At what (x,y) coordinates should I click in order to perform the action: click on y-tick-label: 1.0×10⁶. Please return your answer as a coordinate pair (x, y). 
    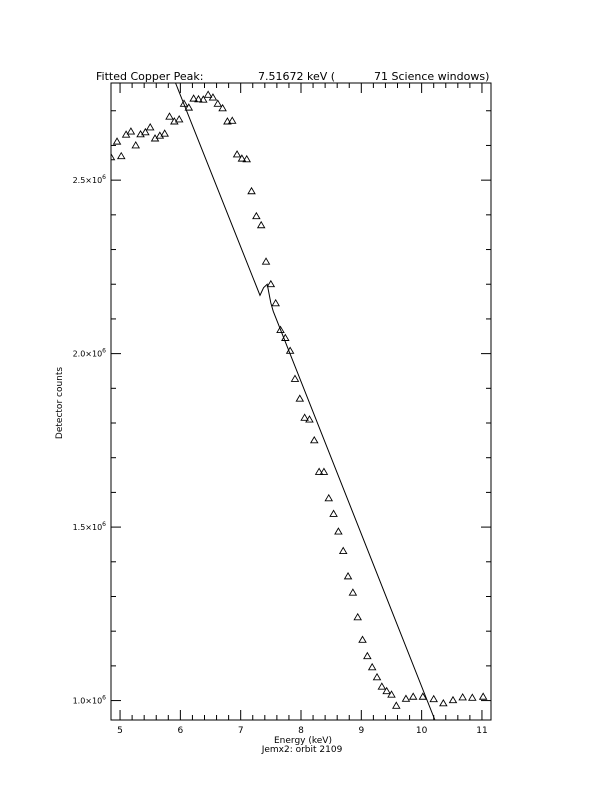
    Looking at the image, I should click on (90, 700).